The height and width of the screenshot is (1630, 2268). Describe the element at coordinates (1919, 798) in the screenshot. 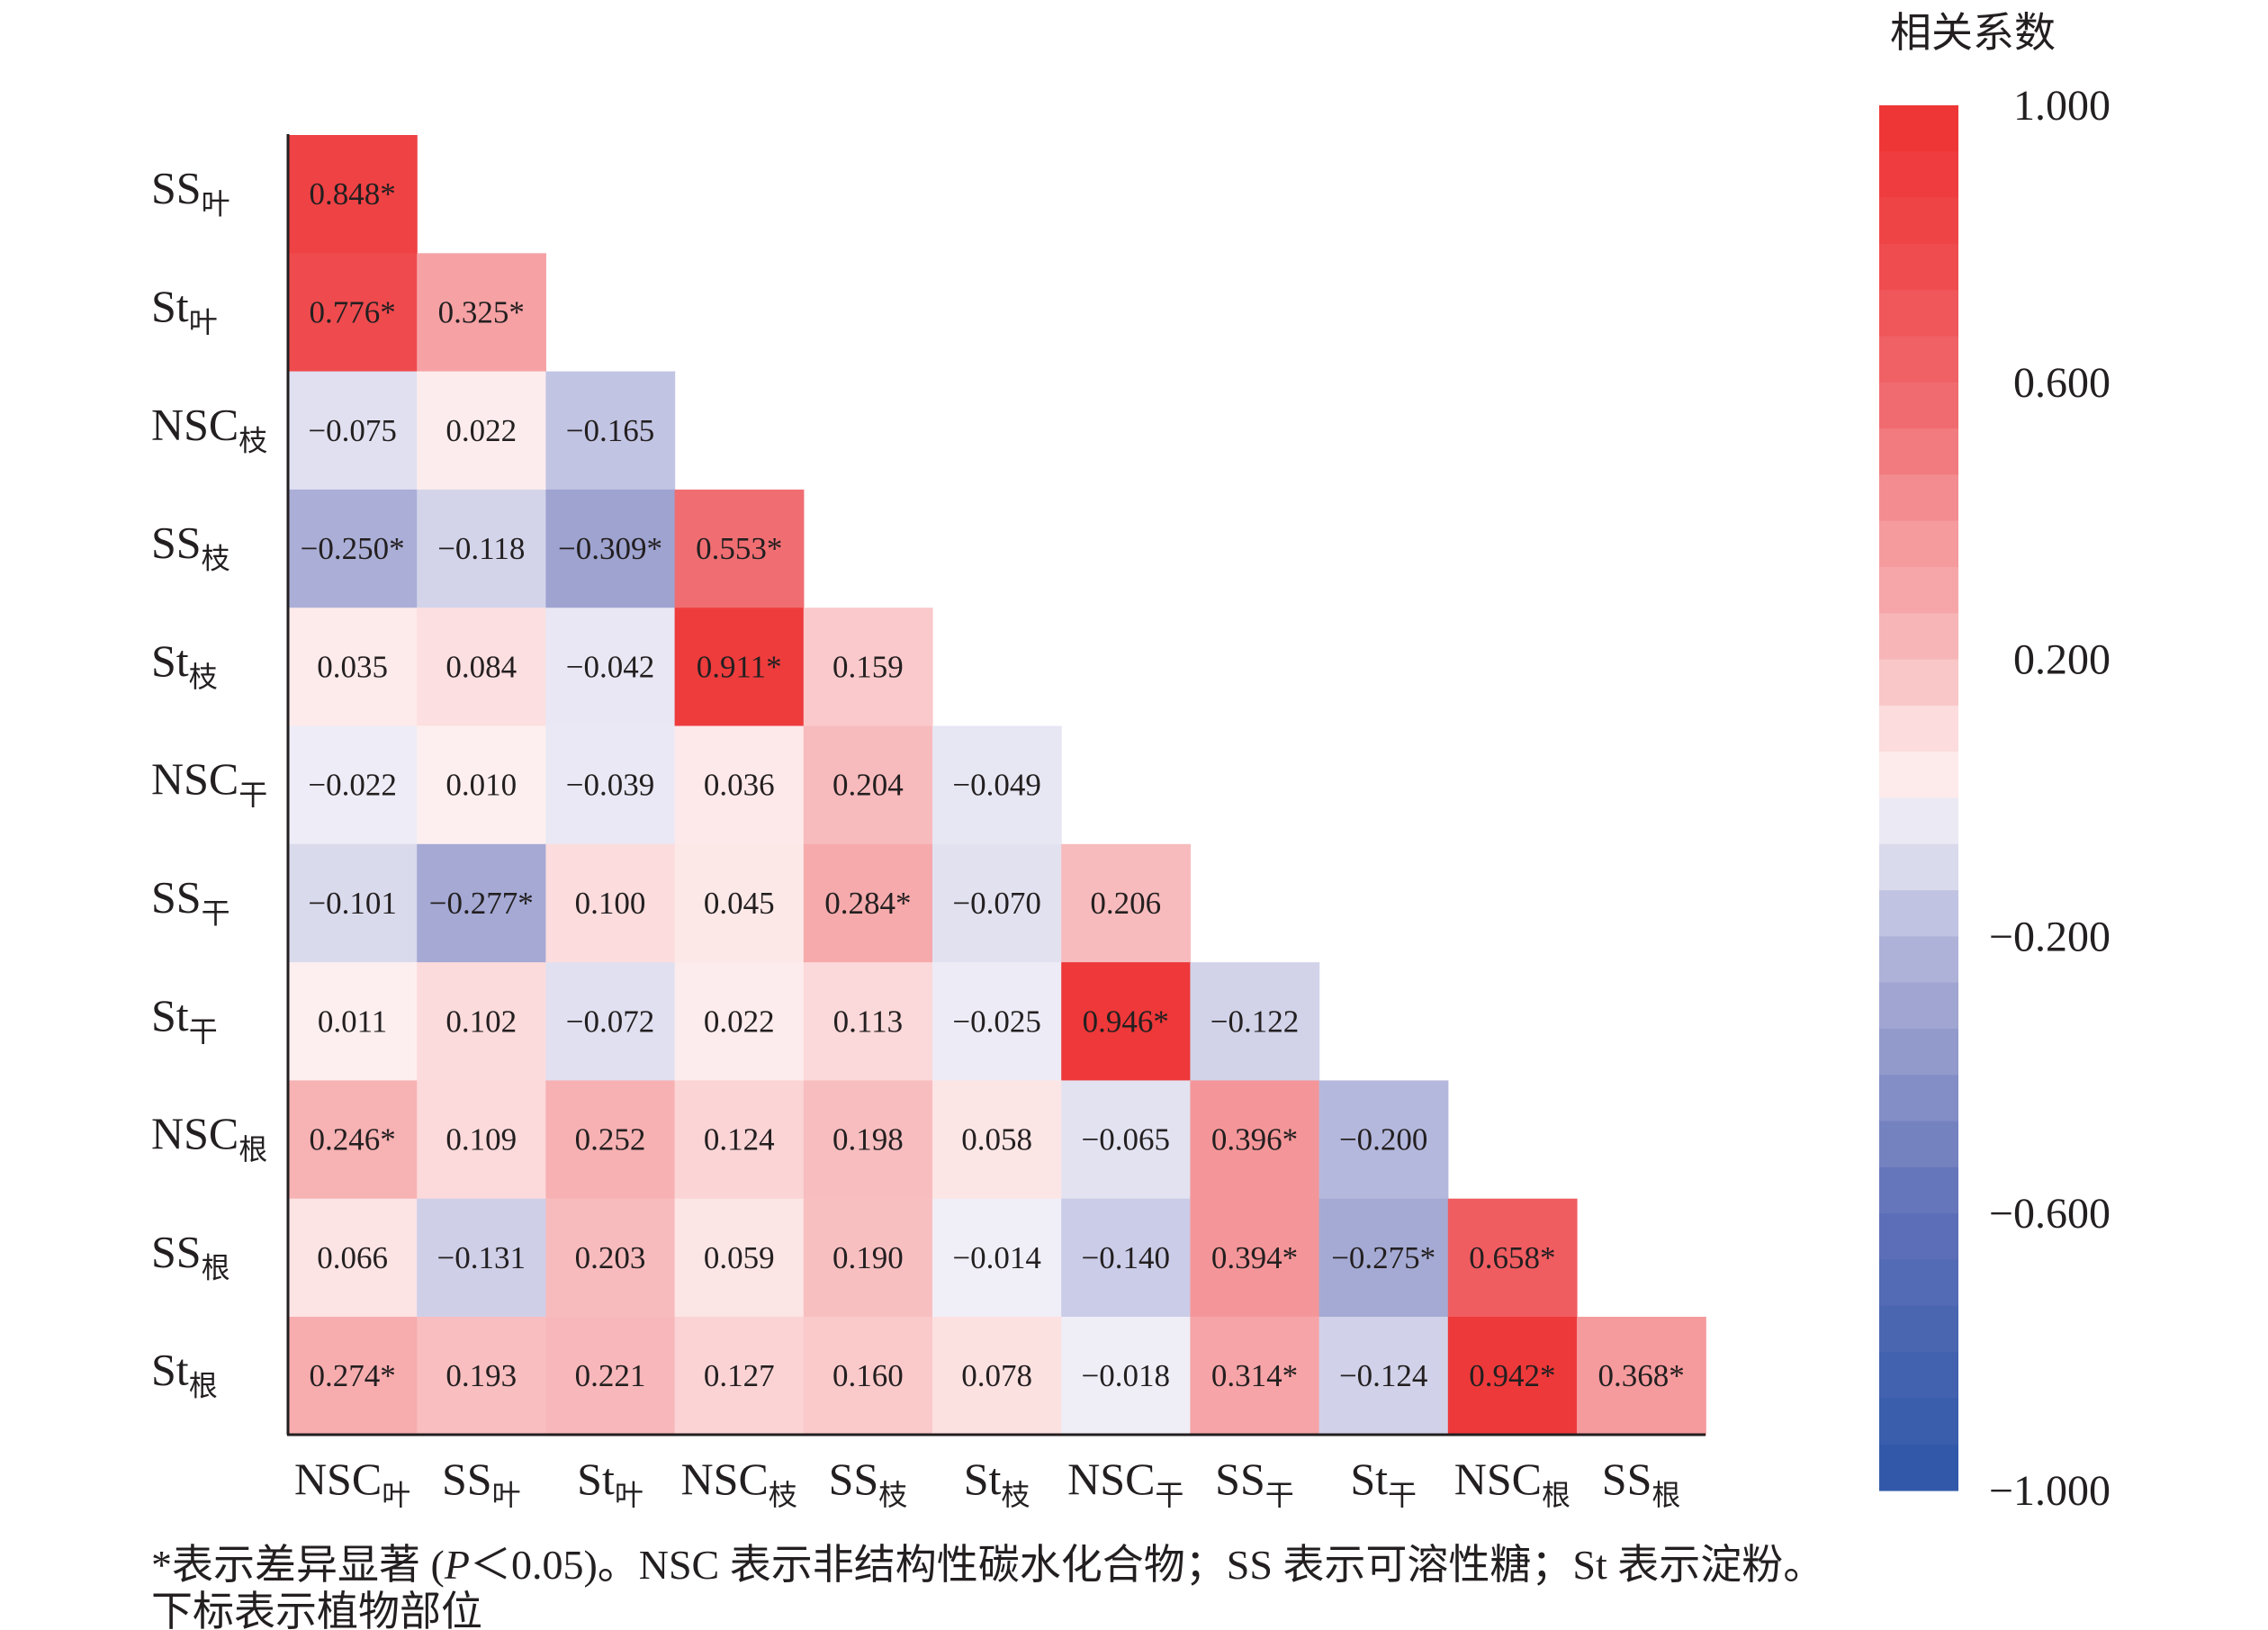

I see `colorbar` at that location.